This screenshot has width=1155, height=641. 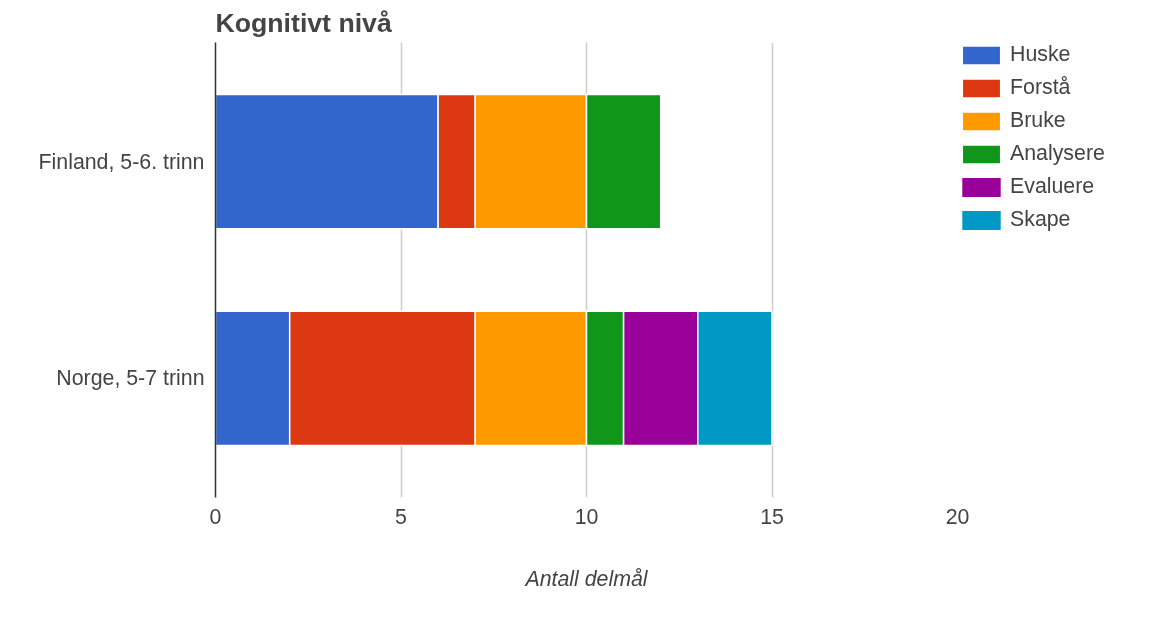 I want to click on x-tick-label: 10, so click(x=586, y=516).